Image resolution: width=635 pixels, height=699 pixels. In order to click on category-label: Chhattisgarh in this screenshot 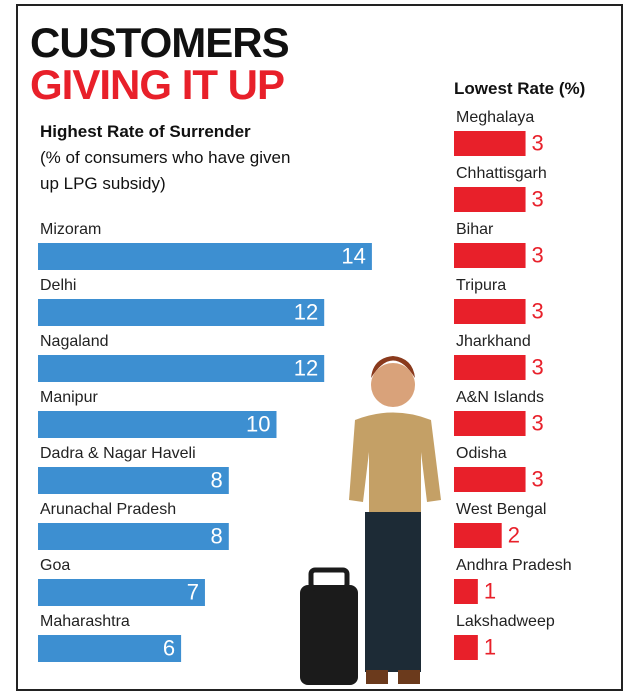, I will do `click(501, 173)`.